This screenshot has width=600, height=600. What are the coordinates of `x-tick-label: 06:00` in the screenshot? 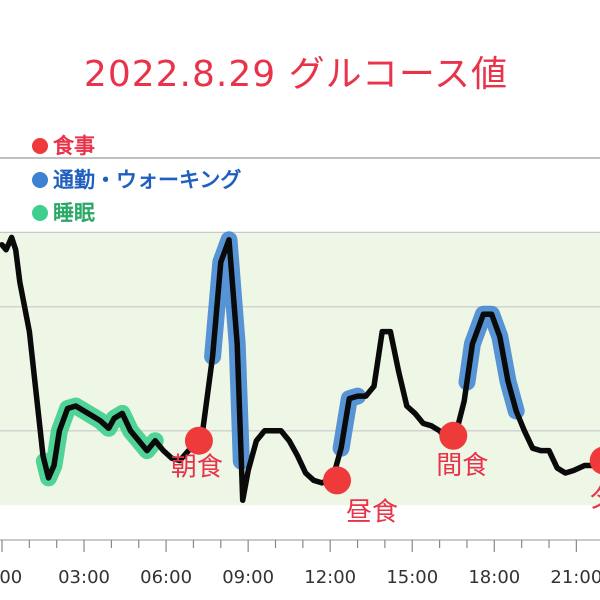 It's located at (166, 577).